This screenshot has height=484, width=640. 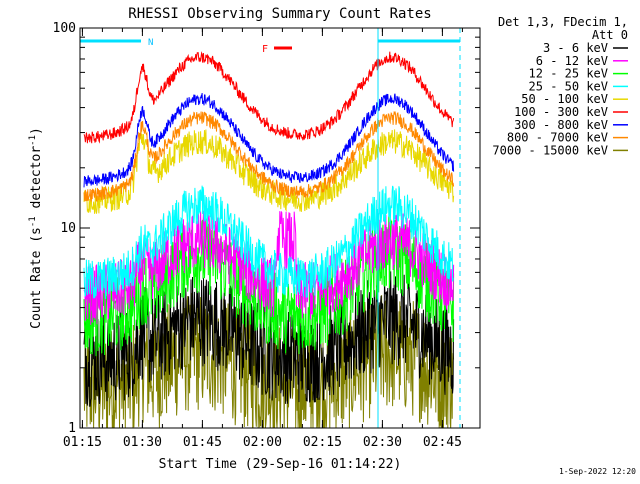 I want to click on legend-entry-label: 6 - 12 keV, so click(x=572, y=61).